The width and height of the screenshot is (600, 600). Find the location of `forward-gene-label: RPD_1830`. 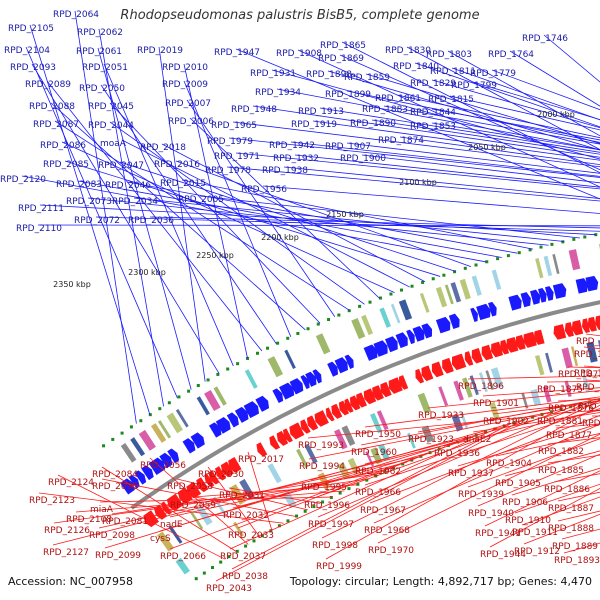

forward-gene-label: RPD_1830 is located at coordinates (408, 51).